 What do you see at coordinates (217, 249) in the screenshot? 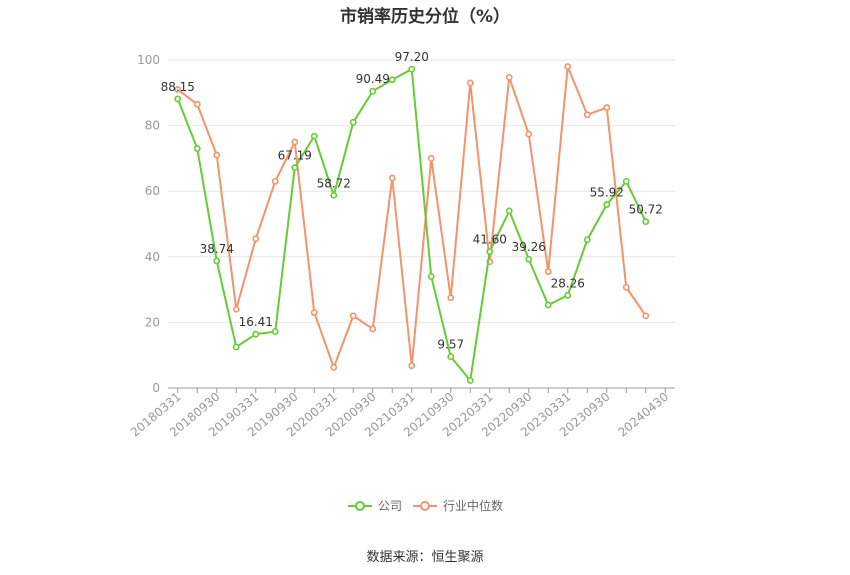
I see `data-label: 38.74` at bounding box center [217, 249].